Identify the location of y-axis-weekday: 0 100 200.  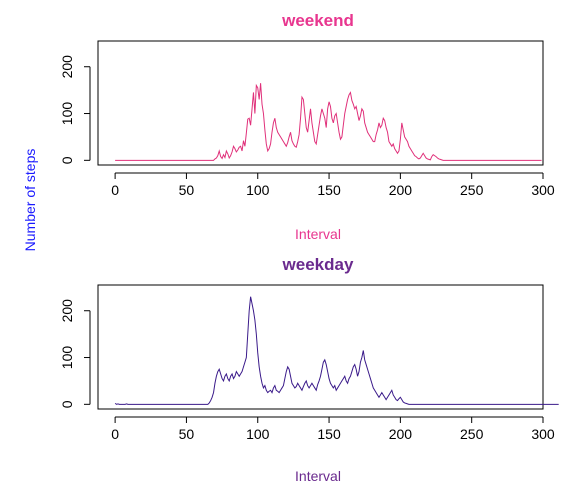
(75, 353).